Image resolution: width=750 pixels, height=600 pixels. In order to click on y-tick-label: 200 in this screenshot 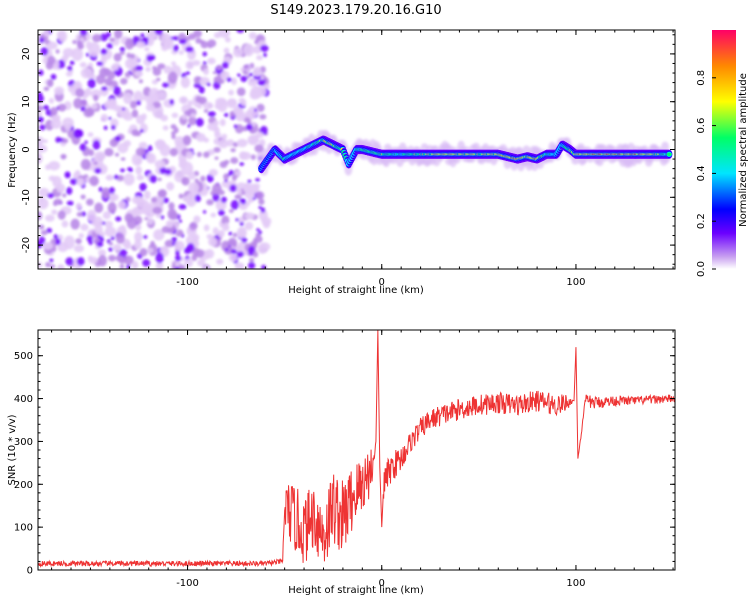, I will do `click(23, 485)`.